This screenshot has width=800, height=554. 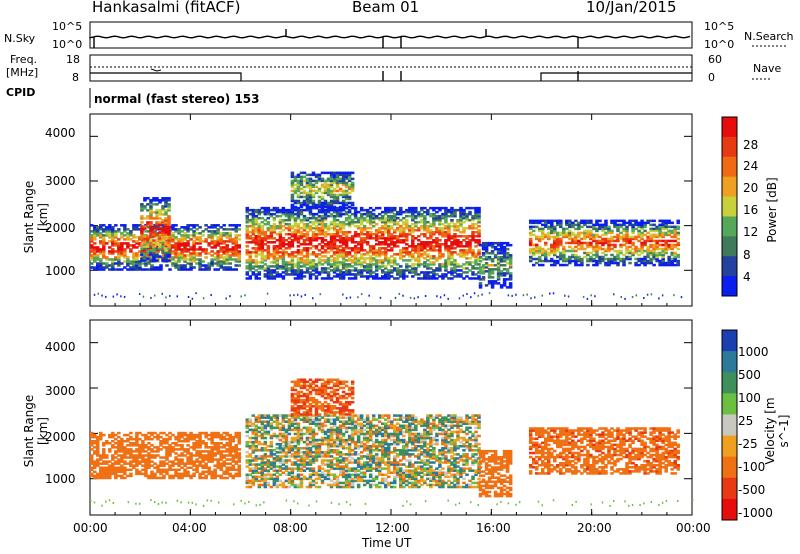 I want to click on cpid-text: normal (fast stereo) 153, so click(x=177, y=99).